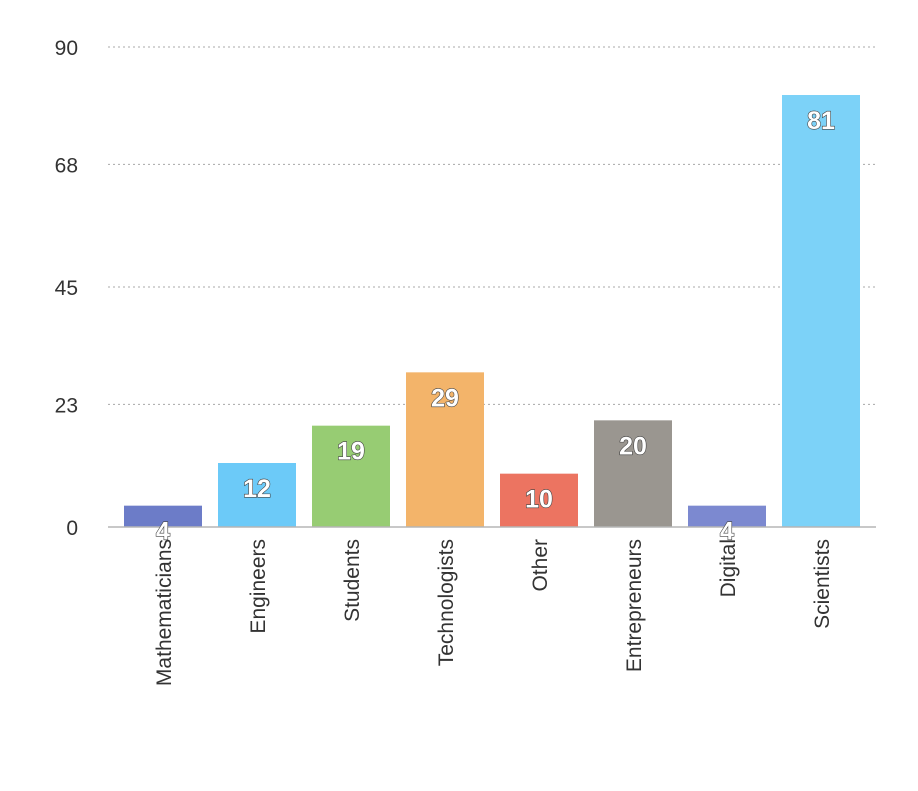  Describe the element at coordinates (822, 584) in the screenshot. I see `x-tick-label-scientists: Scientists` at that location.